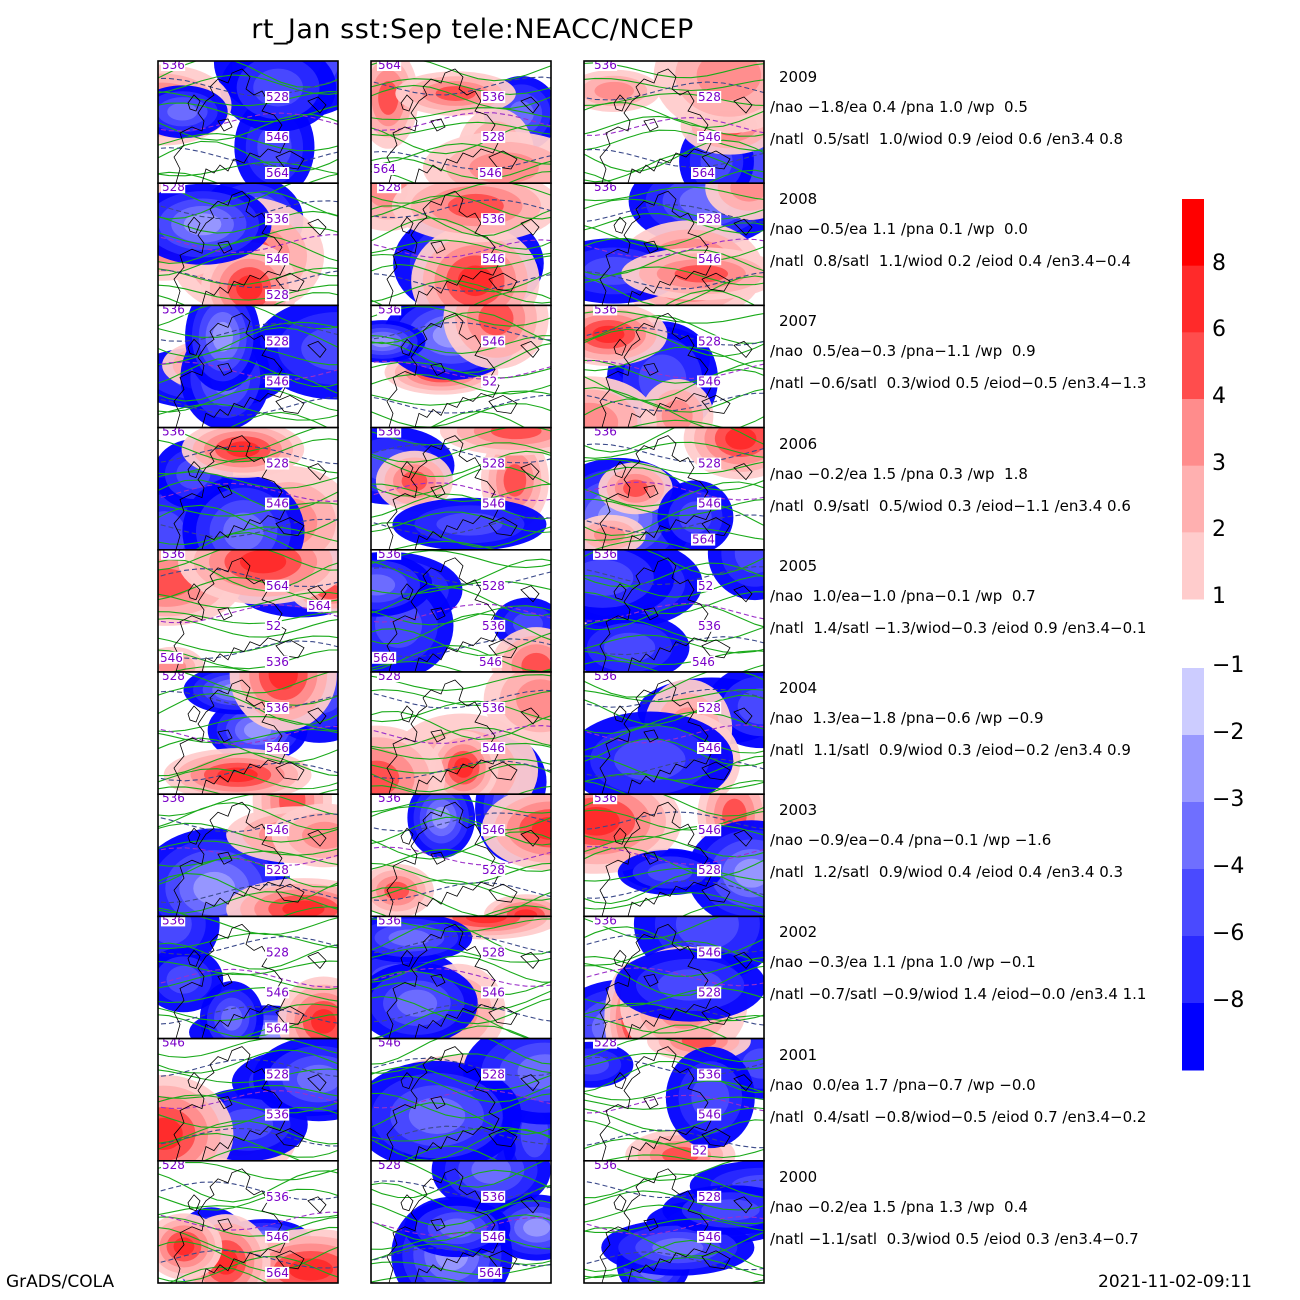 The width and height of the screenshot is (1300, 1300). I want to click on map-panel-2009-2: 564 536 528 546 564, so click(461, 121).